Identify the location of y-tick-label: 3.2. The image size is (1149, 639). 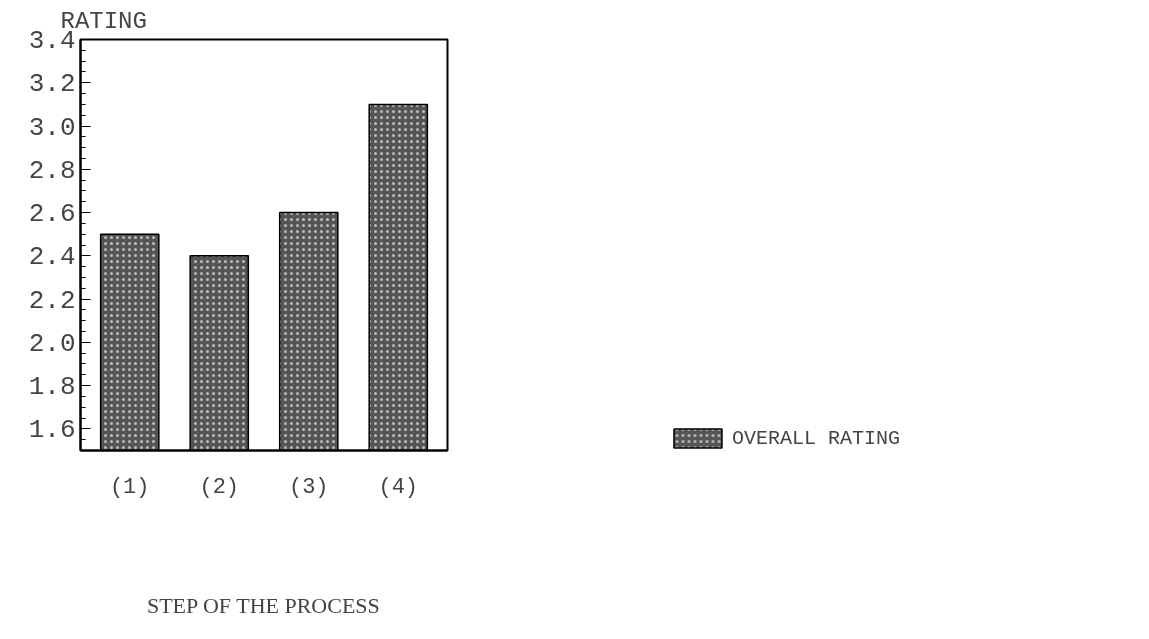
(52, 84).